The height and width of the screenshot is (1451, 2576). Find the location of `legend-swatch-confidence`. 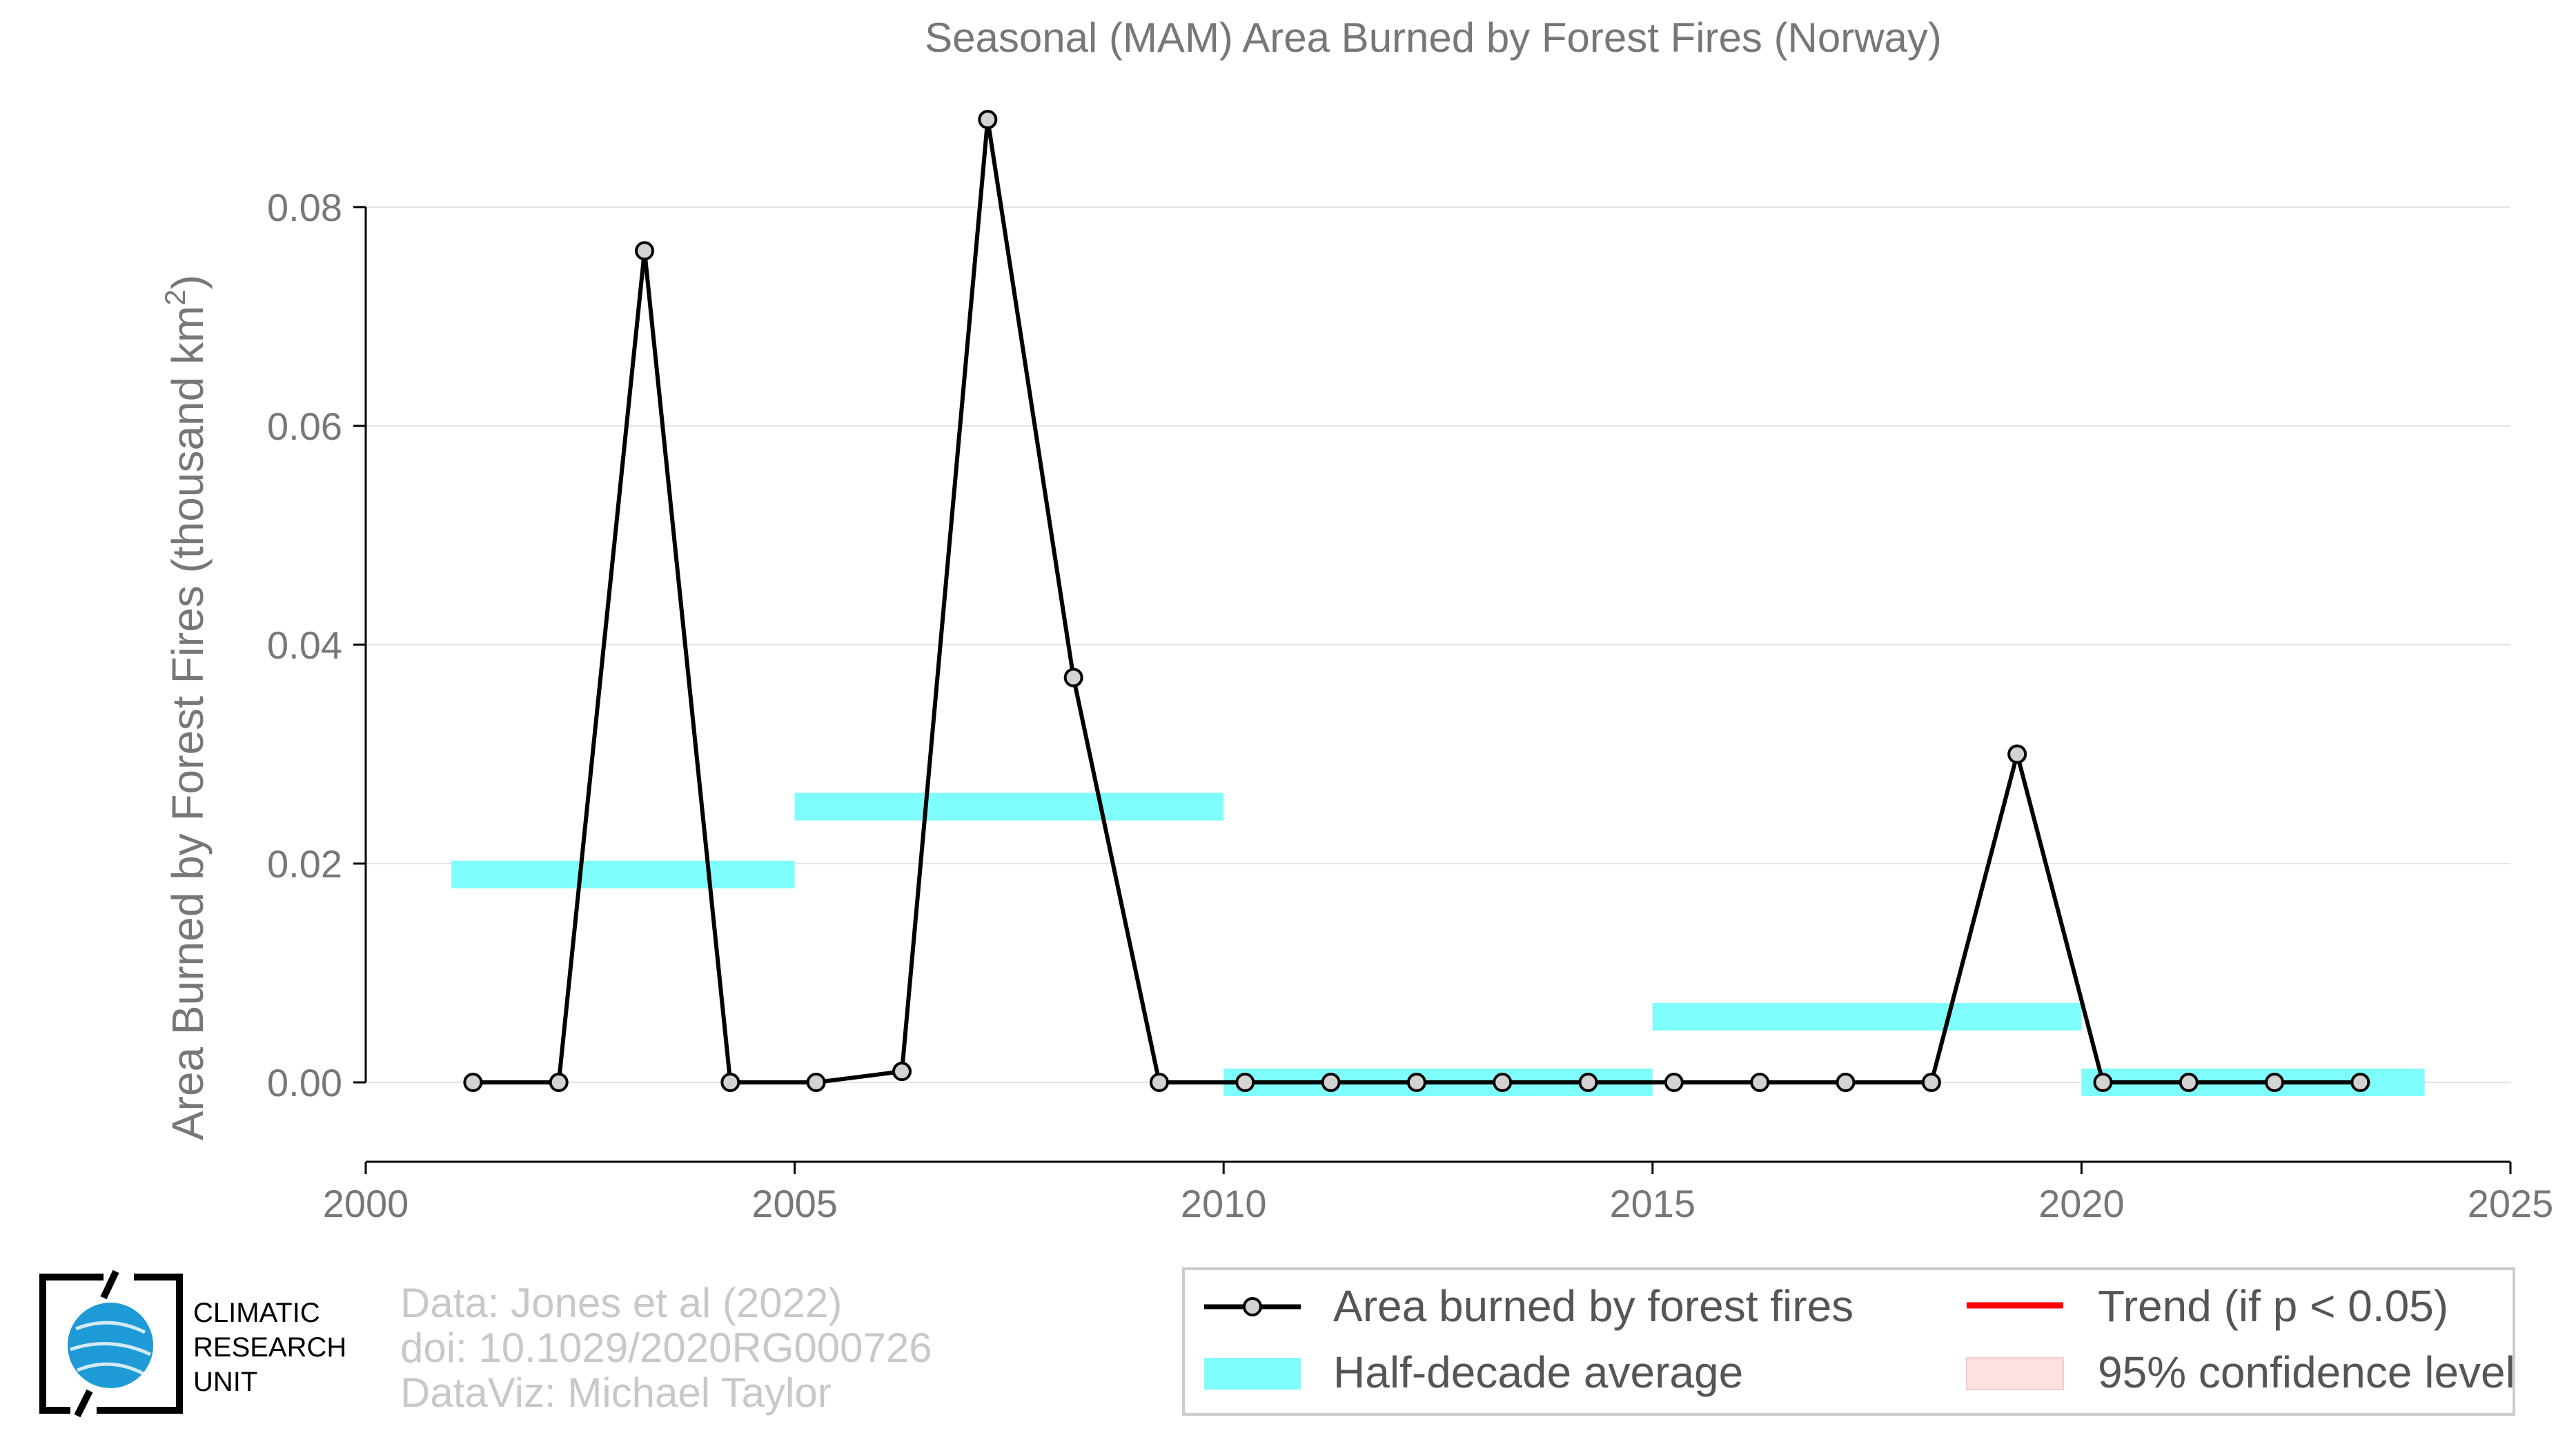

legend-swatch-confidence is located at coordinates (2015, 1373).